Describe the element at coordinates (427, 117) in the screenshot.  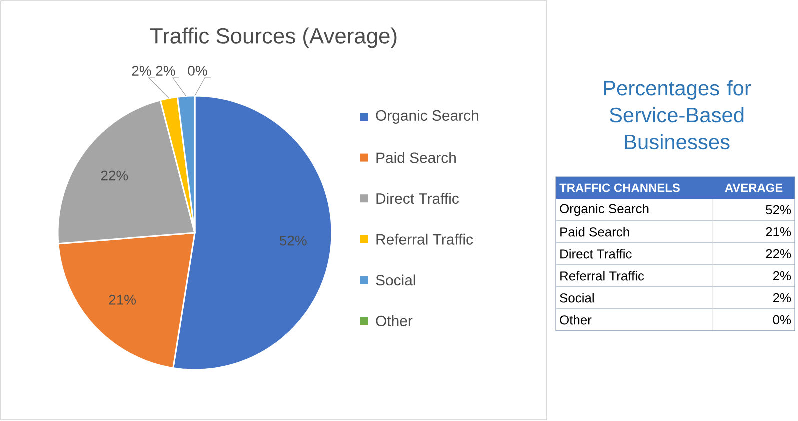
I see `legend-label: Organic Search` at that location.